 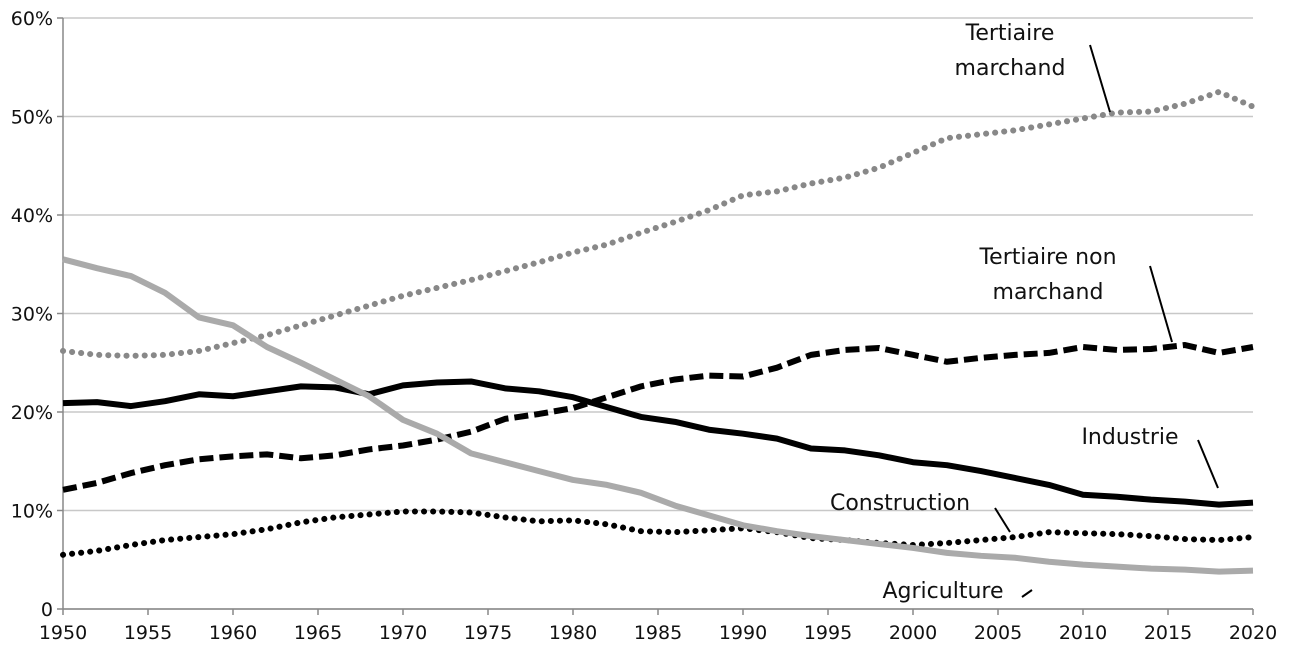 I want to click on series-label: Industrie, so click(x=1130, y=437).